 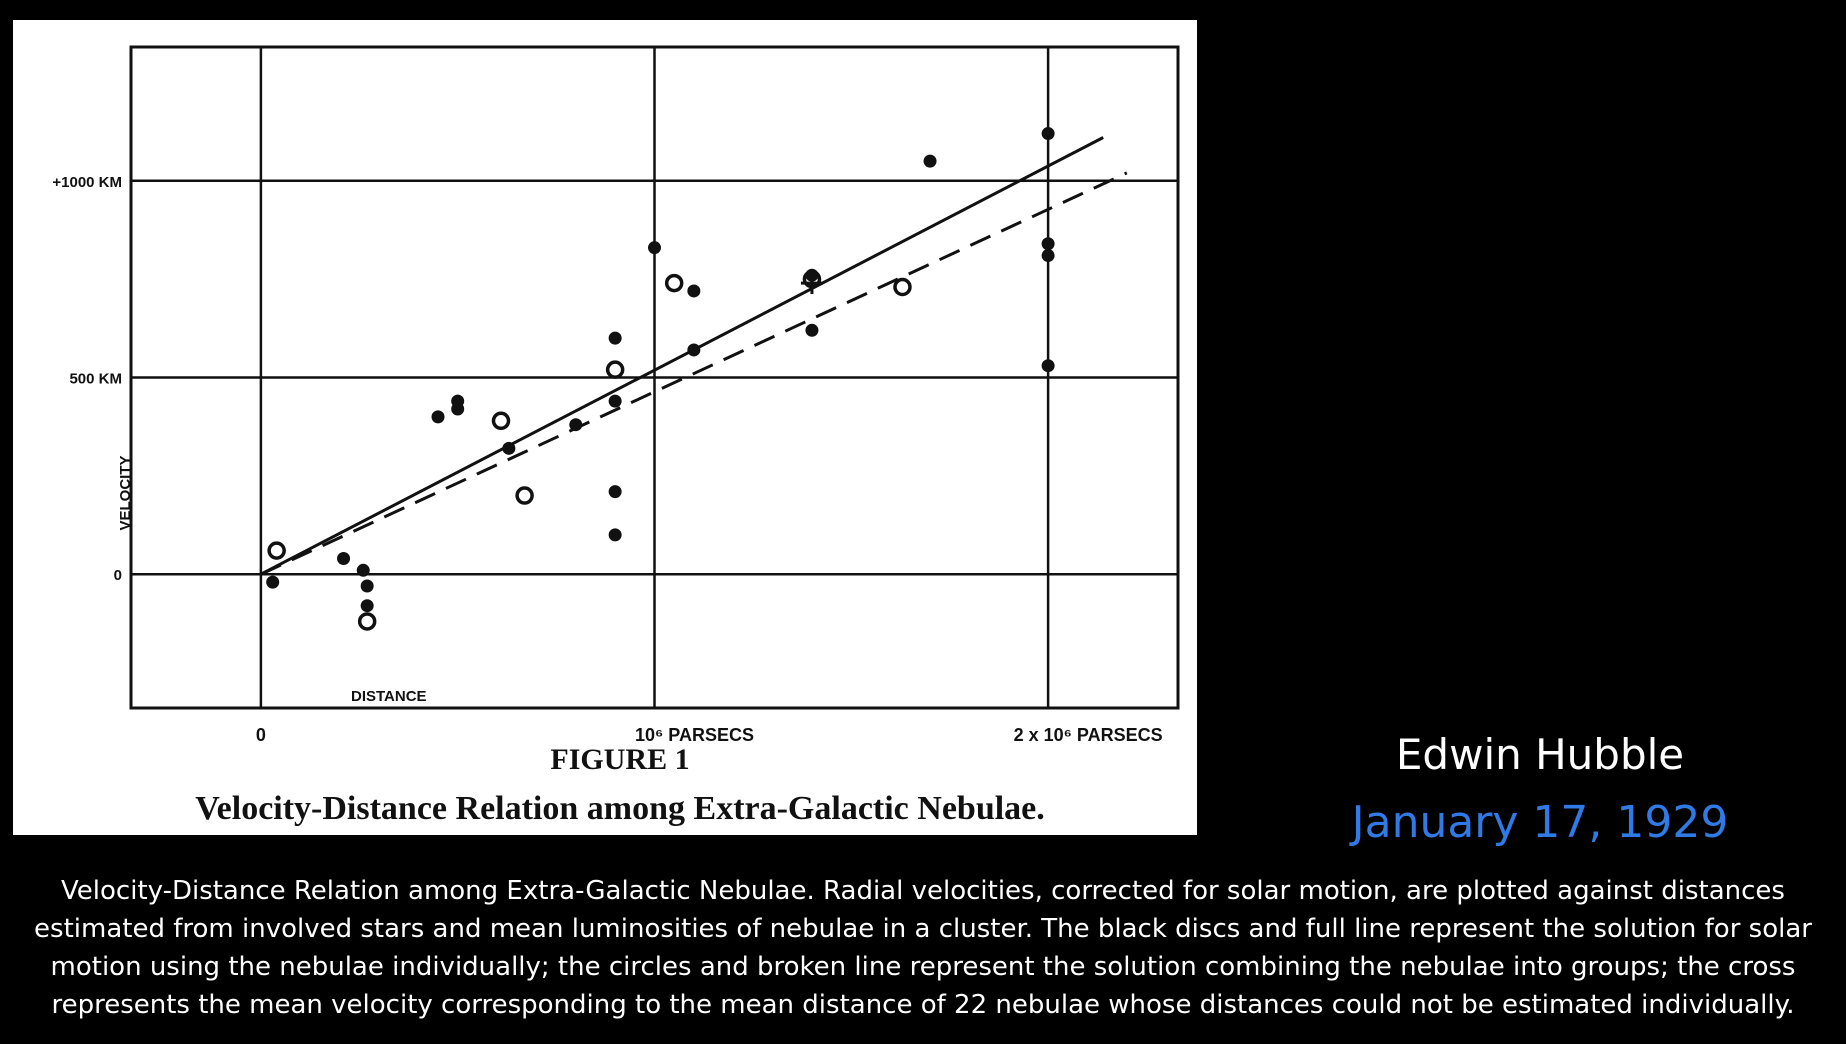 I want to click on figure-label: FIGURE 1, so click(x=619, y=759).